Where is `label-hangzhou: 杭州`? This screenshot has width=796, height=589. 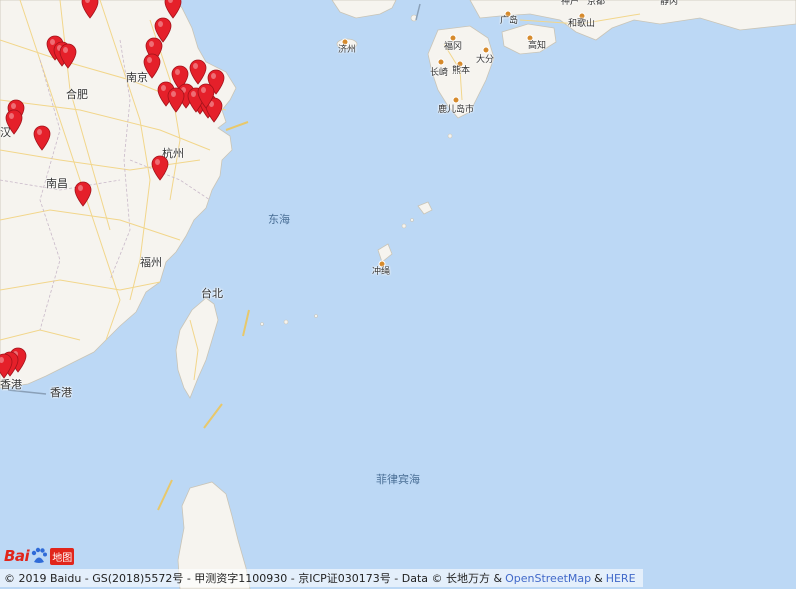 label-hangzhou: 杭州 is located at coordinates (173, 153).